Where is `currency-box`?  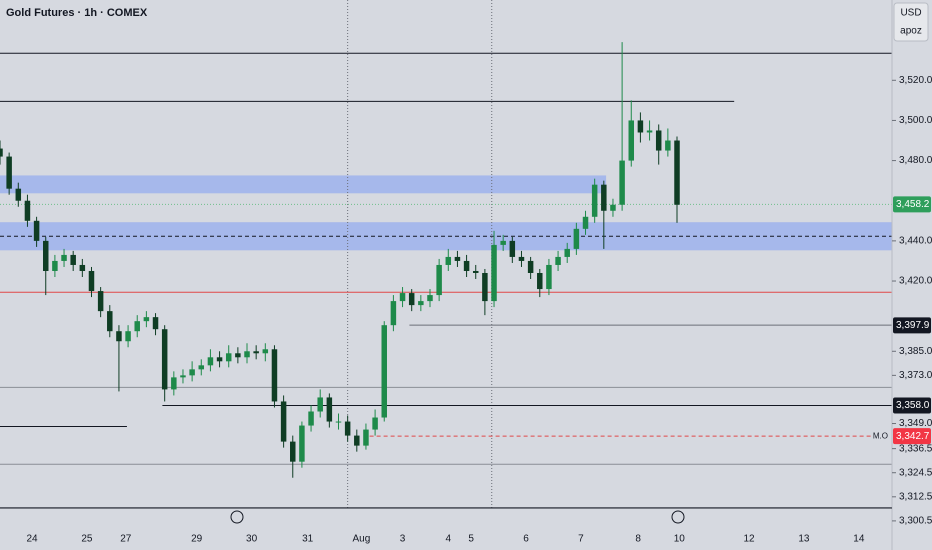 currency-box is located at coordinates (911, 22).